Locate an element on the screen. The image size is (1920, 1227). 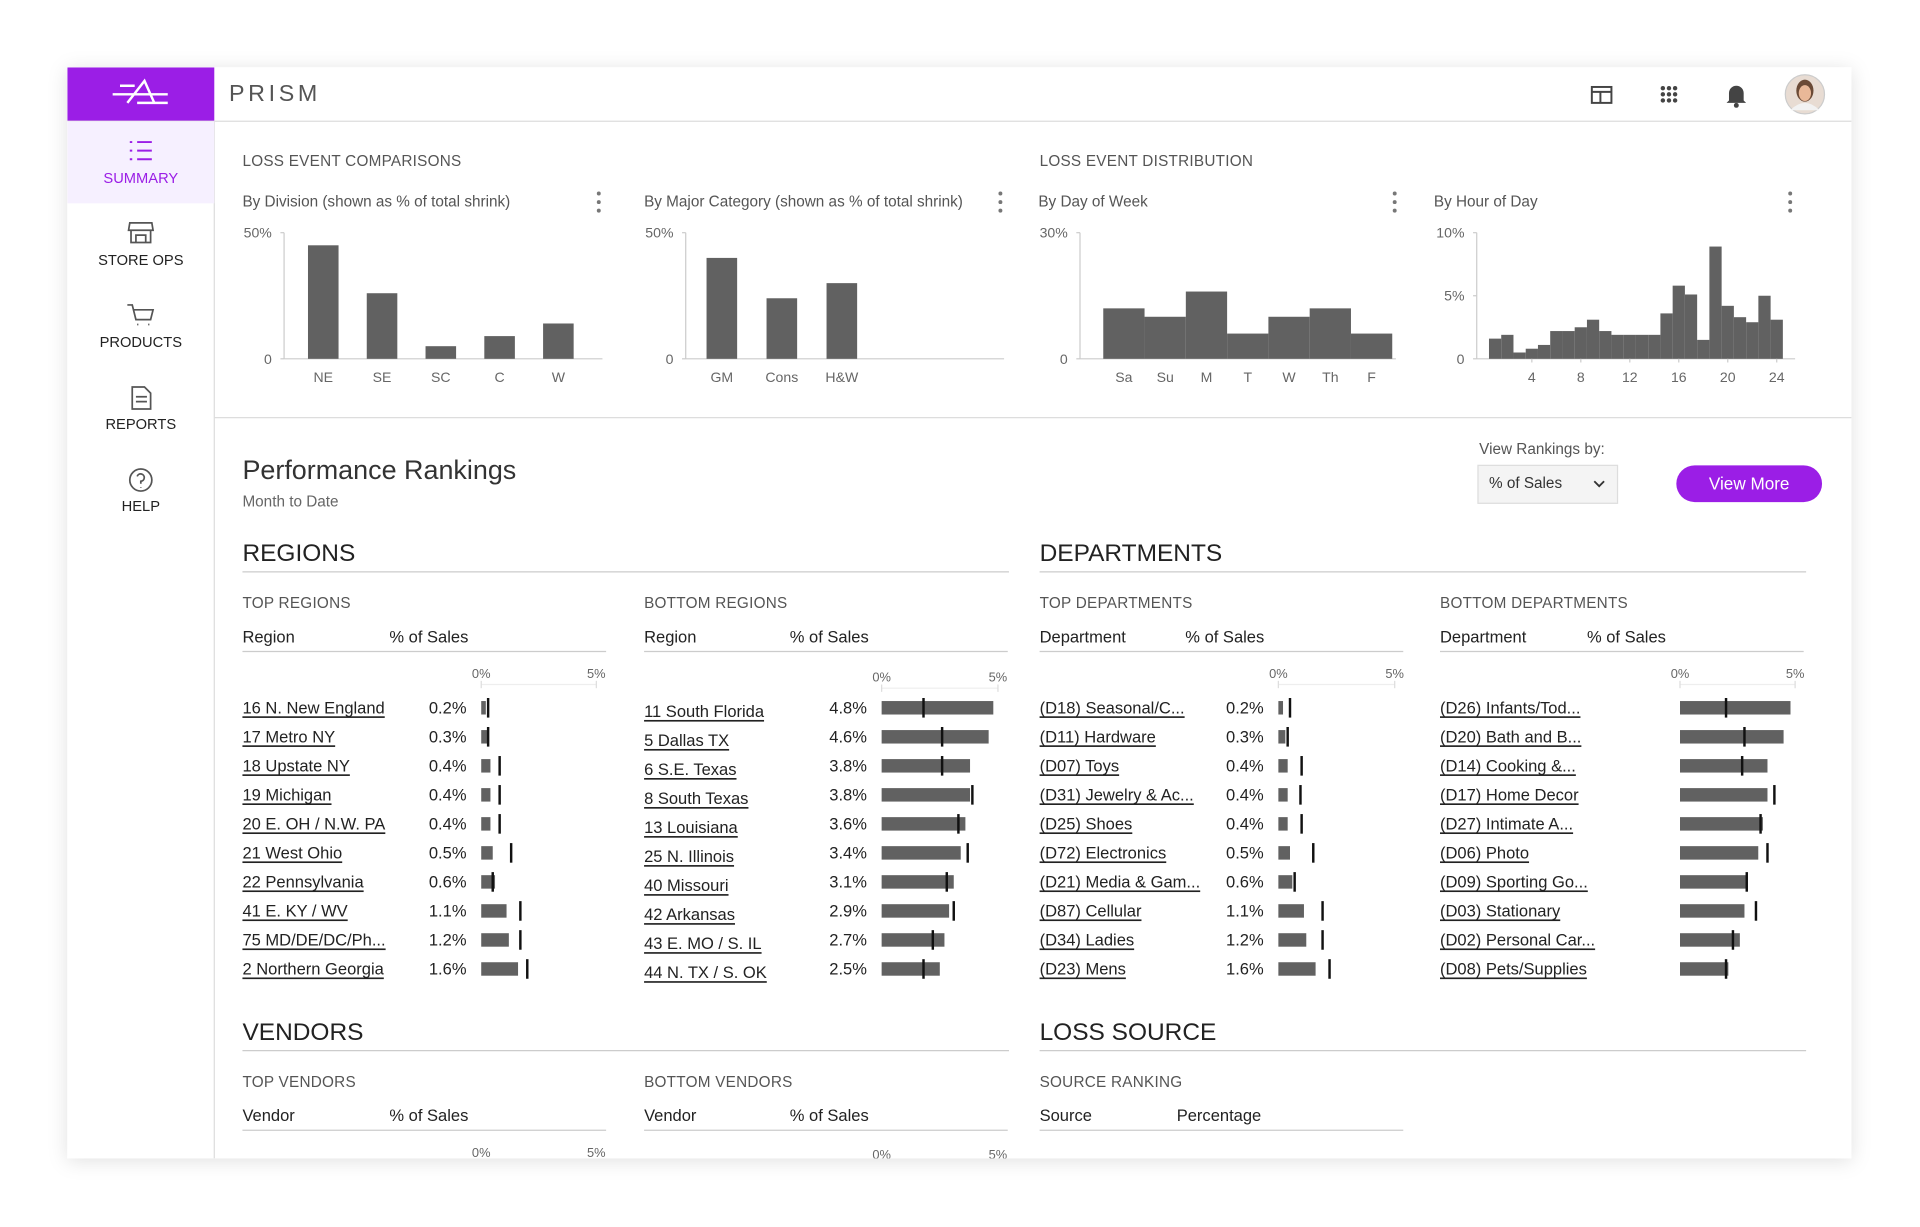
row-name: 42 Arkansas is located at coordinates (689, 914).